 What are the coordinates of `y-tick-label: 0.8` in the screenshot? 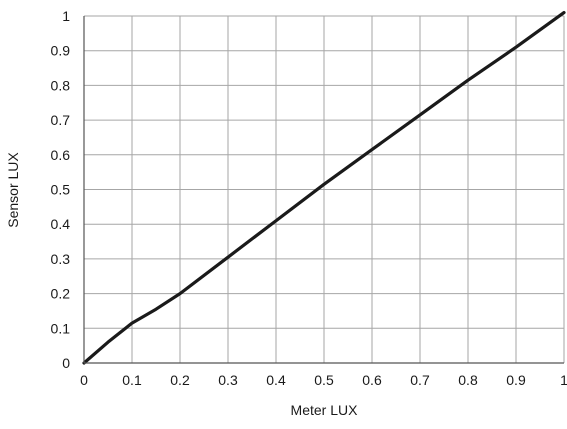 It's located at (61, 85).